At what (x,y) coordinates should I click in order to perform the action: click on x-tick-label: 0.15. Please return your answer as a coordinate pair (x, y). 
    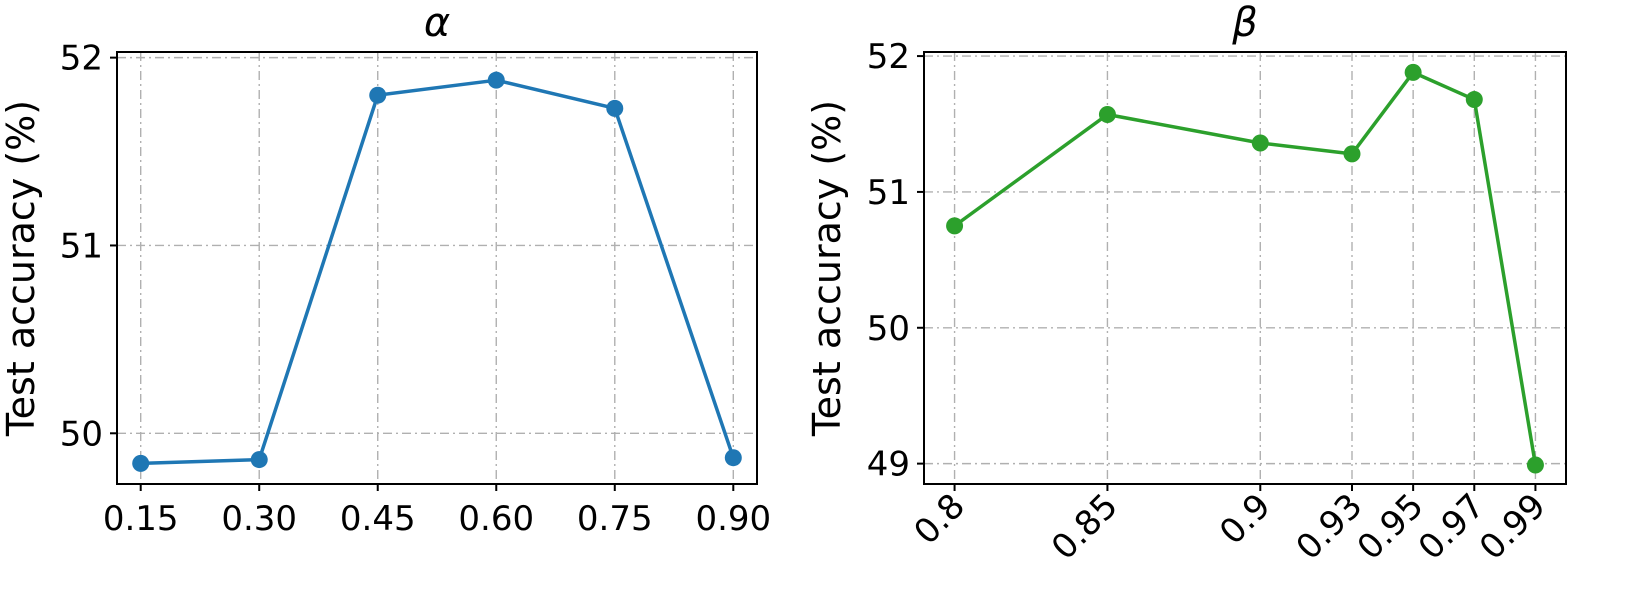
    Looking at the image, I should click on (141, 519).